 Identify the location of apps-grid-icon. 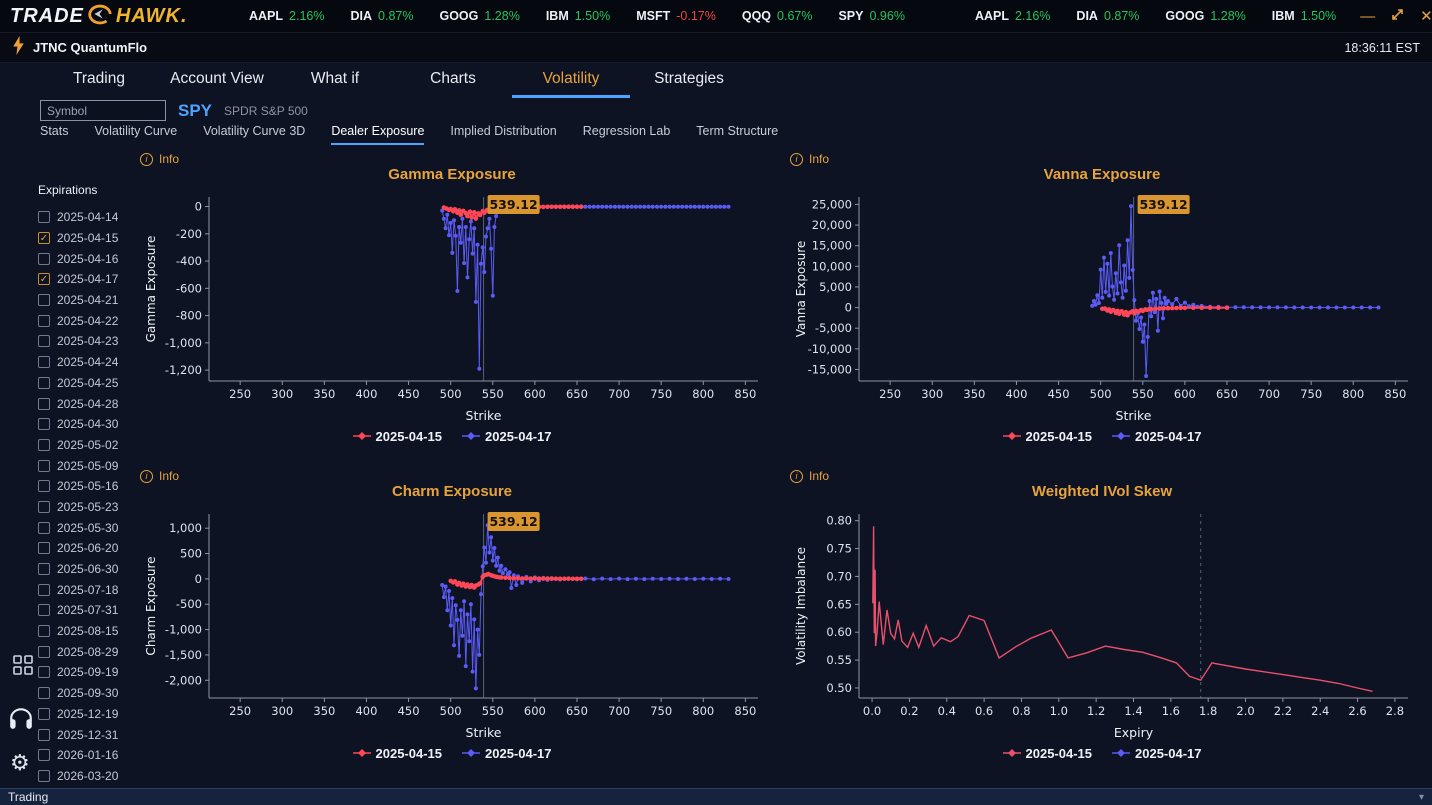
(23, 667).